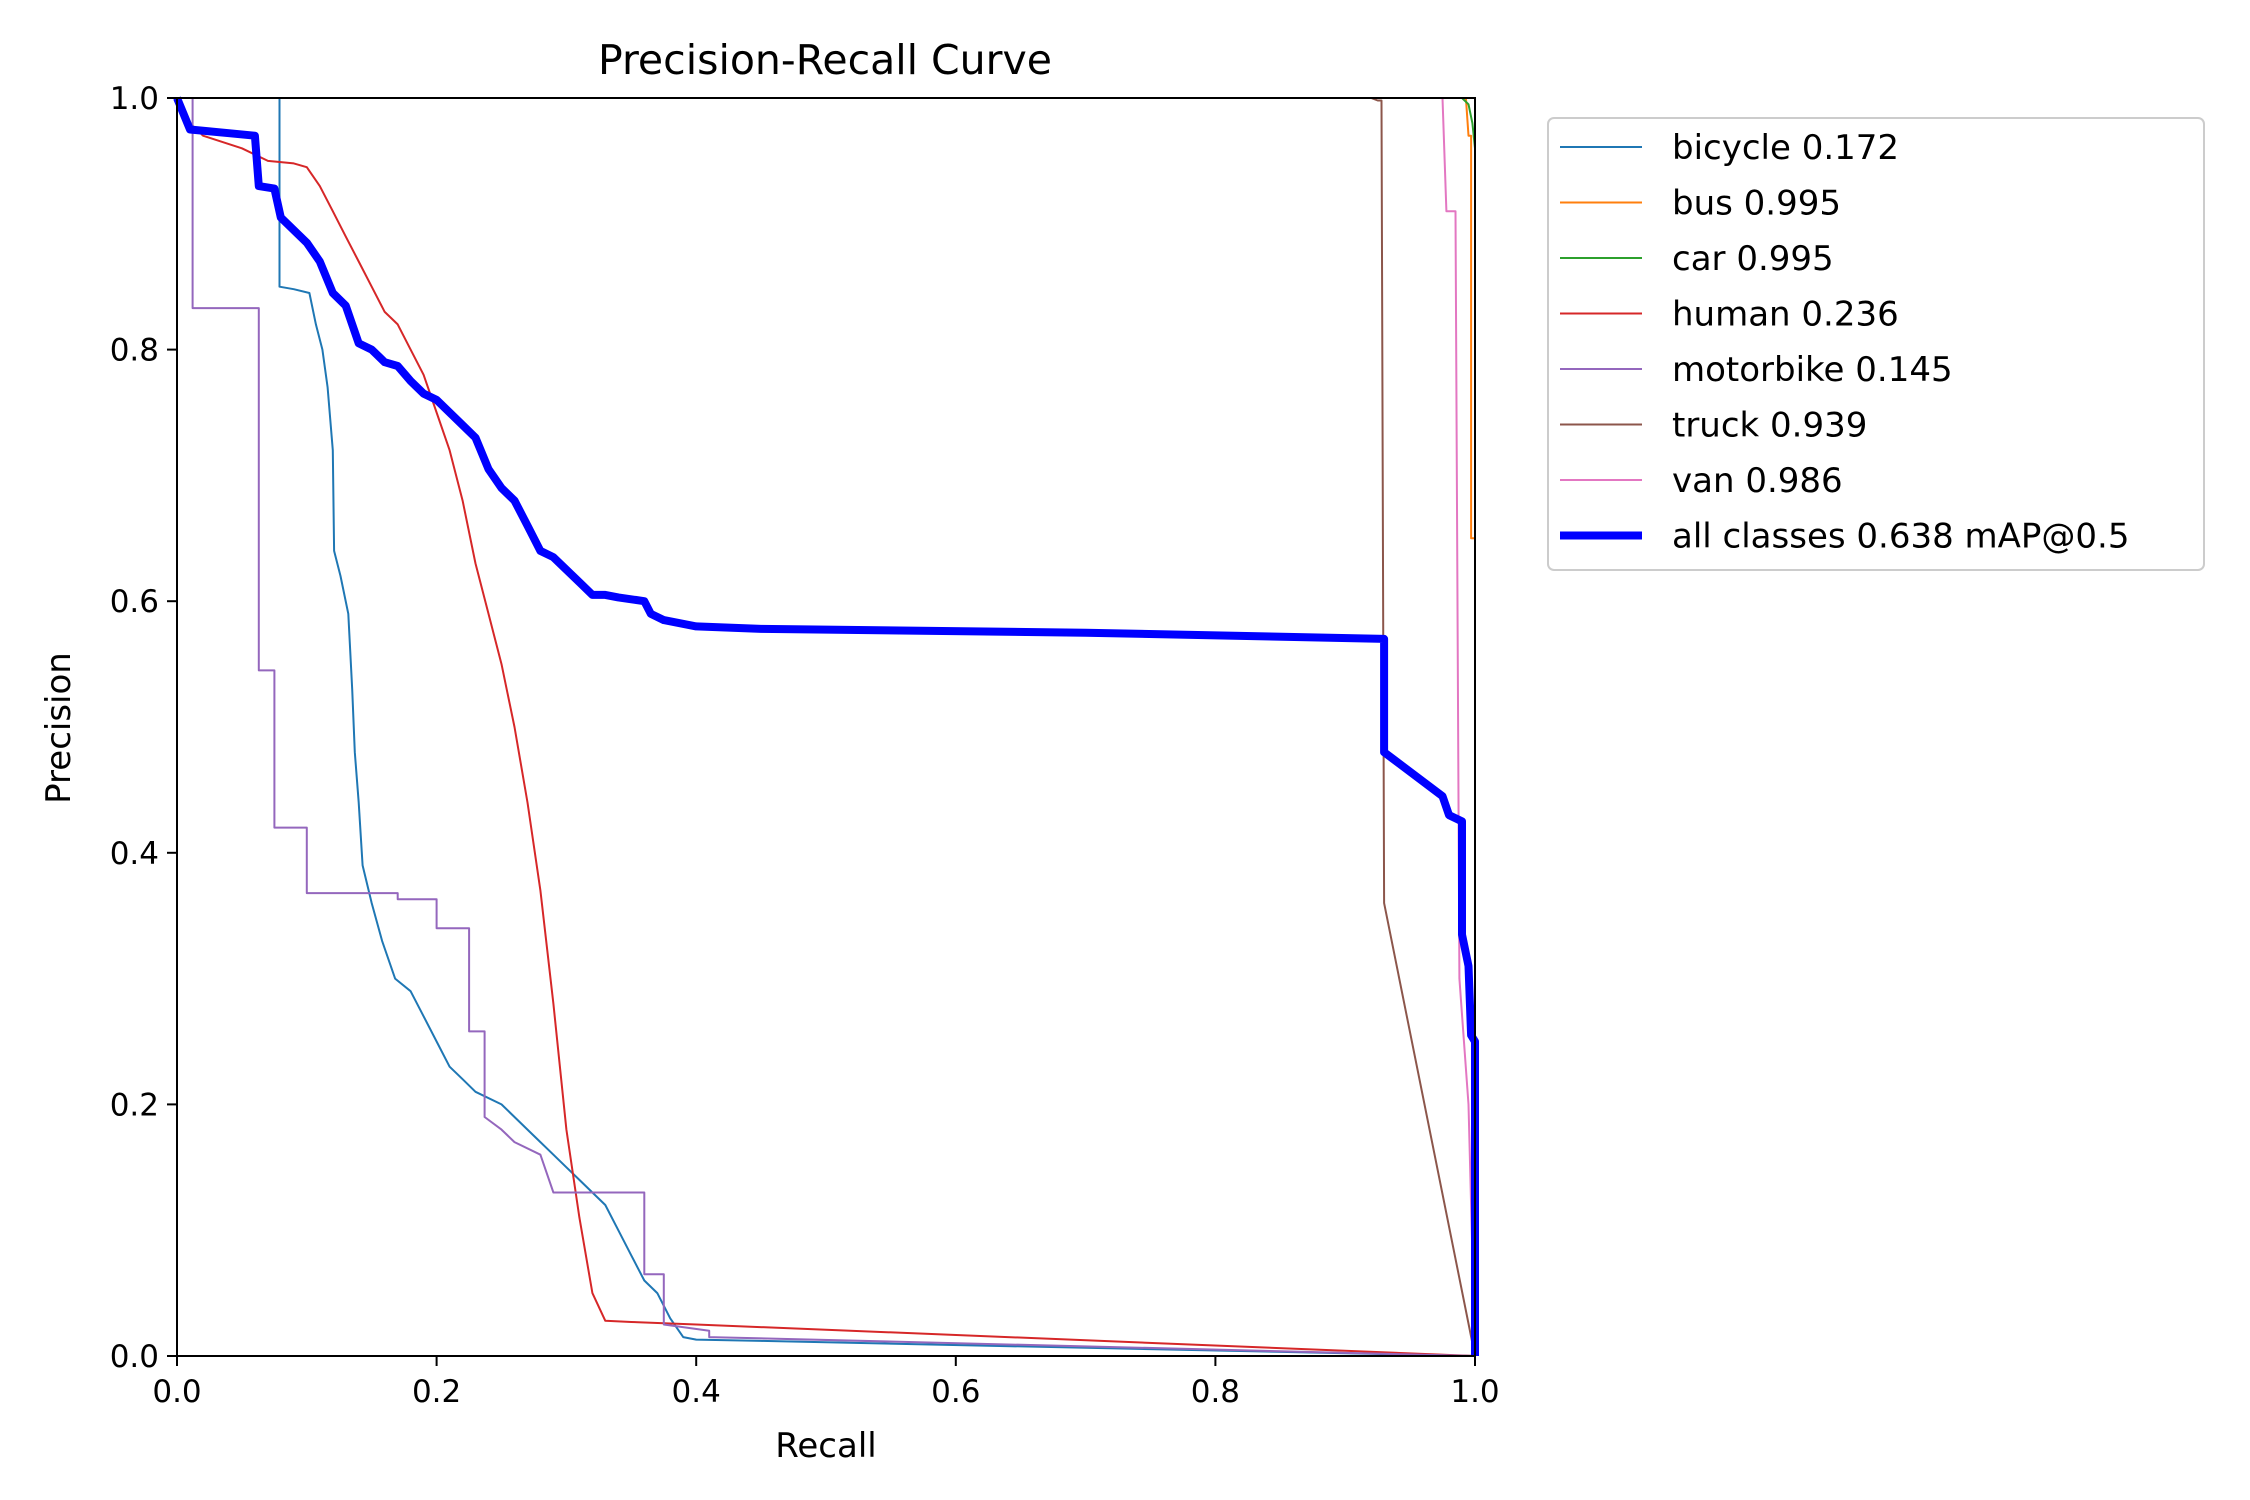 This screenshot has height=1500, width=2250. What do you see at coordinates (1785, 148) in the screenshot?
I see `legend-label-0: bicycle 0.172` at bounding box center [1785, 148].